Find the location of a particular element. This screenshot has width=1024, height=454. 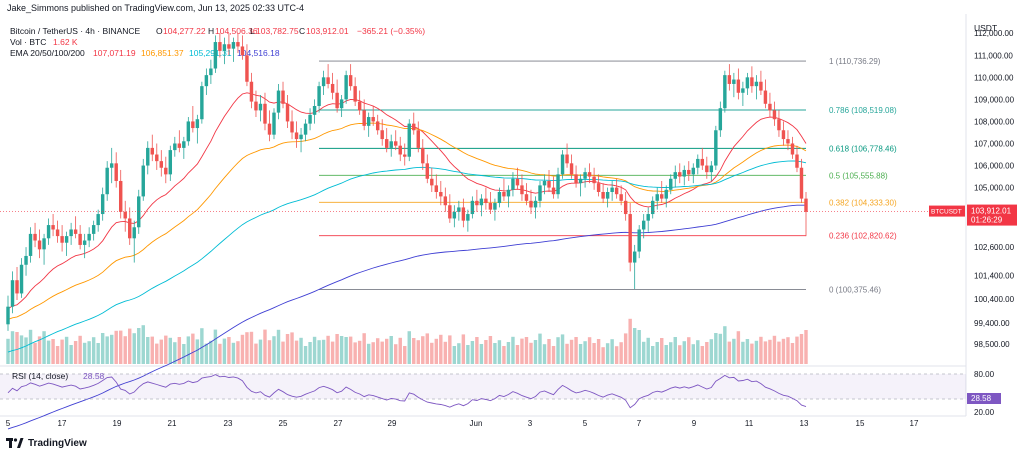

high-label: H is located at coordinates (211, 31).